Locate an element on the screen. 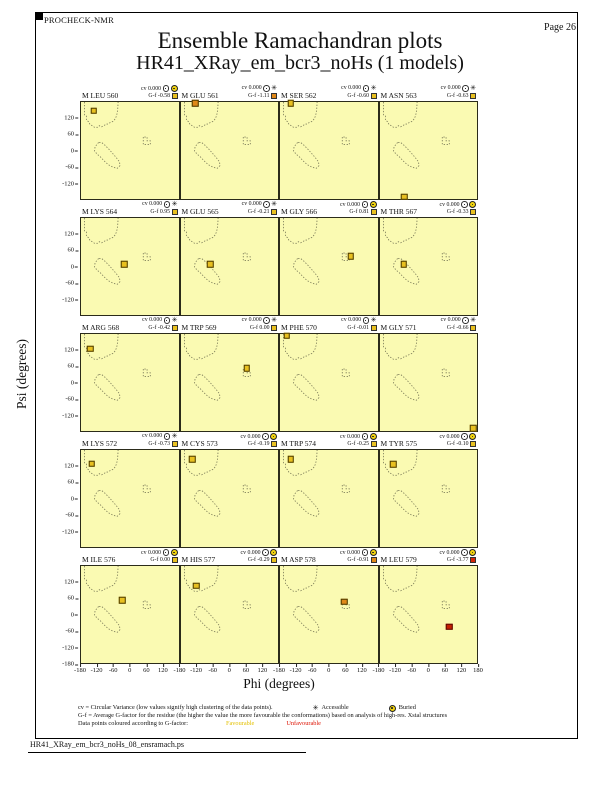  cv-line: cv 0.000 is located at coordinates (159, 88).